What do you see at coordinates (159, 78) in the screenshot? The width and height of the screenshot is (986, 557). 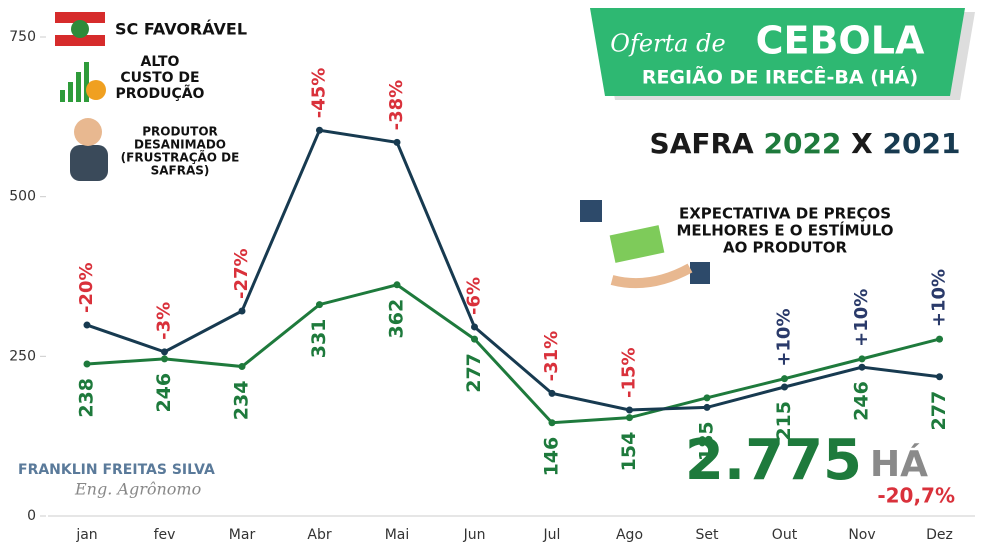 I see `cost-note: CUSTO DE` at bounding box center [159, 78].